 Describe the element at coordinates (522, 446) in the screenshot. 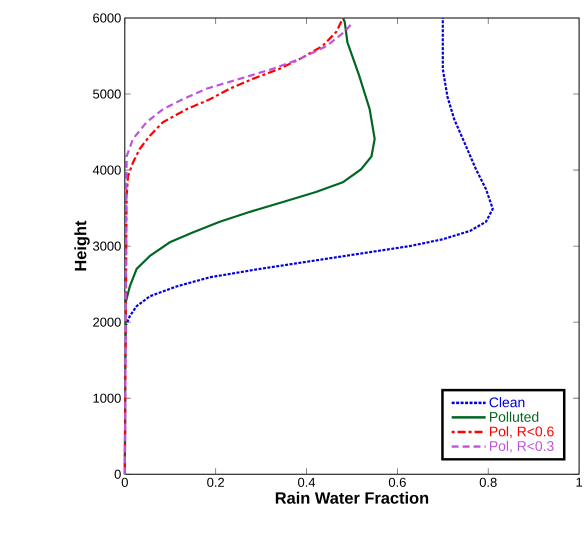

I see `legend-label: Pol, R<0.3` at that location.